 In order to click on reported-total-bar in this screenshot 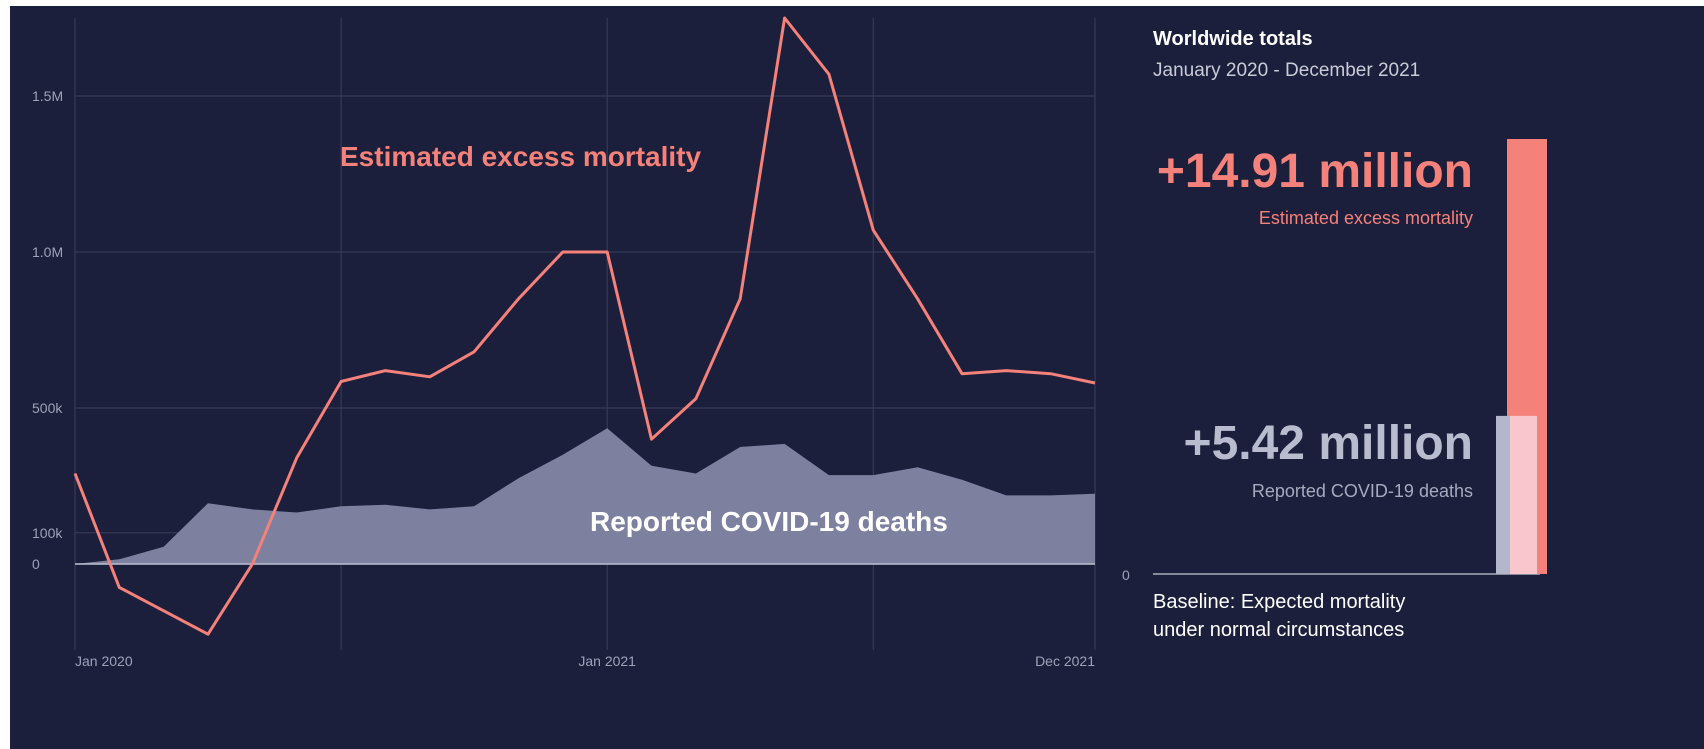, I will do `click(1503, 494)`.